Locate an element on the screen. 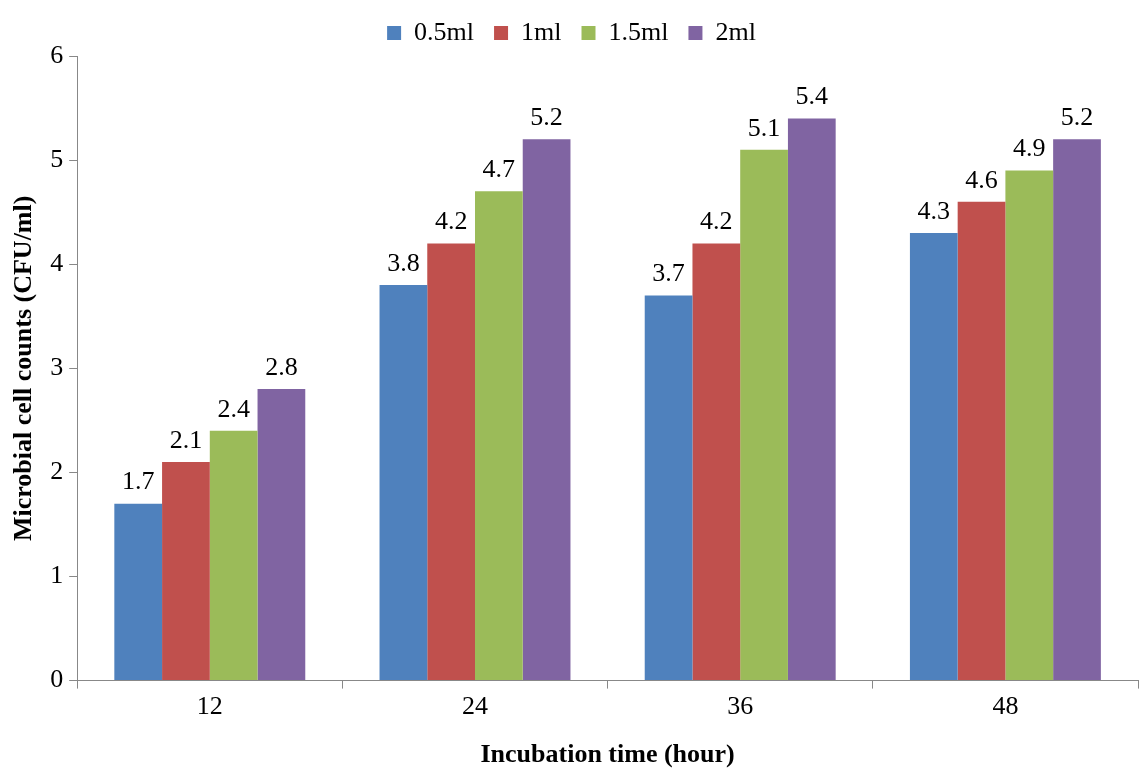 The width and height of the screenshot is (1143, 780). data-label: 3.8 is located at coordinates (403, 262).